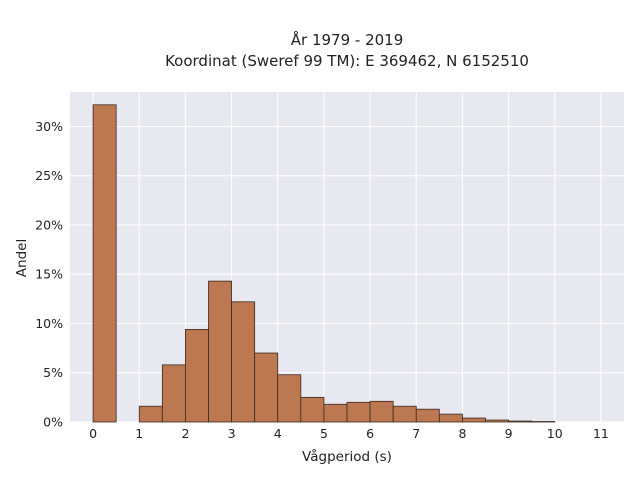 Image resolution: width=640 pixels, height=480 pixels. Describe the element at coordinates (49, 126) in the screenshot. I see `y-tick-label: 30%` at that location.